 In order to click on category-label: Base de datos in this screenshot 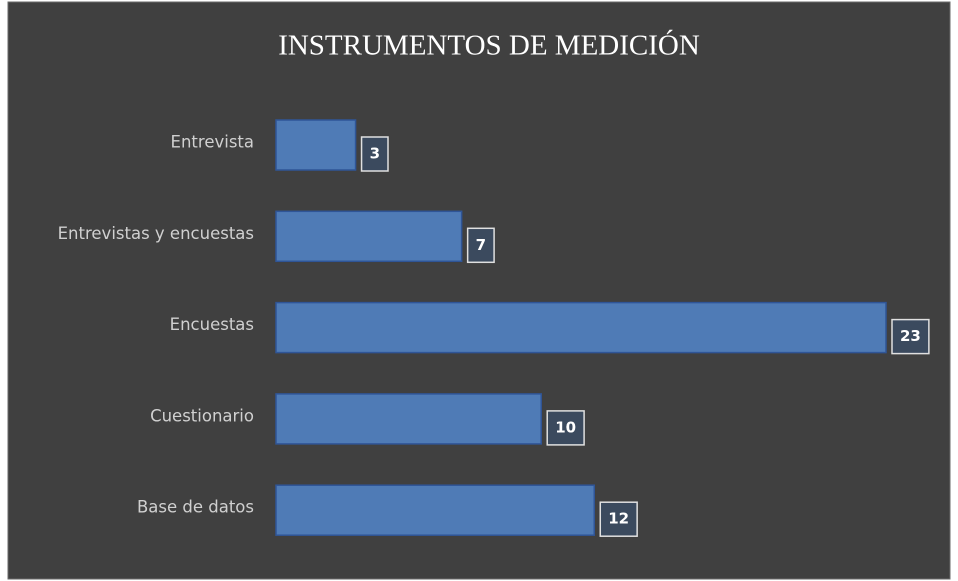, I will do `click(195, 507)`.